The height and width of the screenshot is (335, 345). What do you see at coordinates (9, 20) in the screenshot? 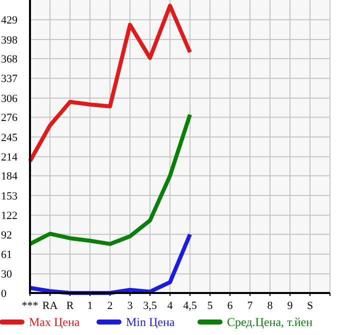
I see `y-tick-label: 429` at bounding box center [9, 20].